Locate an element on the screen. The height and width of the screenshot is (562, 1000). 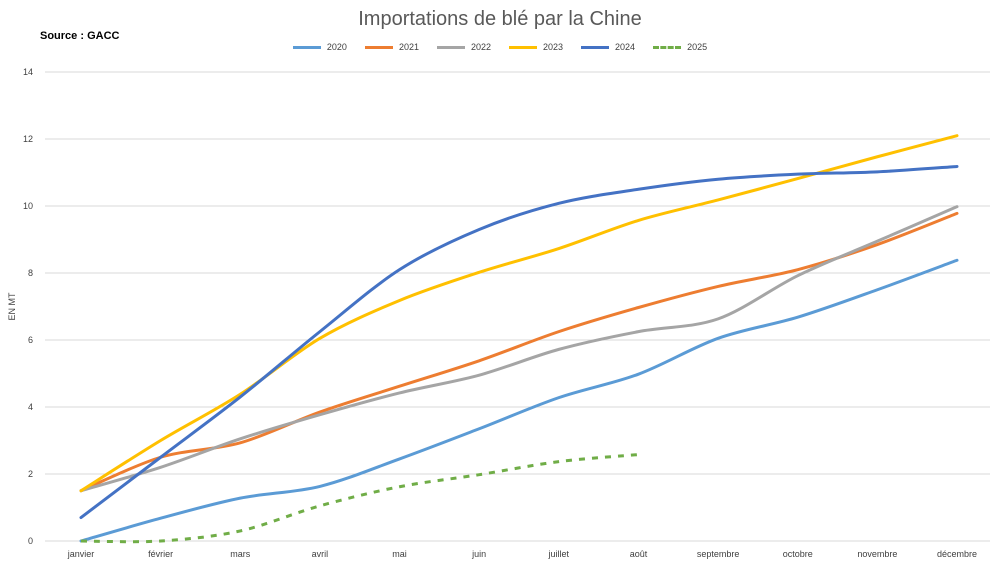
legend-label: 2025 is located at coordinates (697, 47).